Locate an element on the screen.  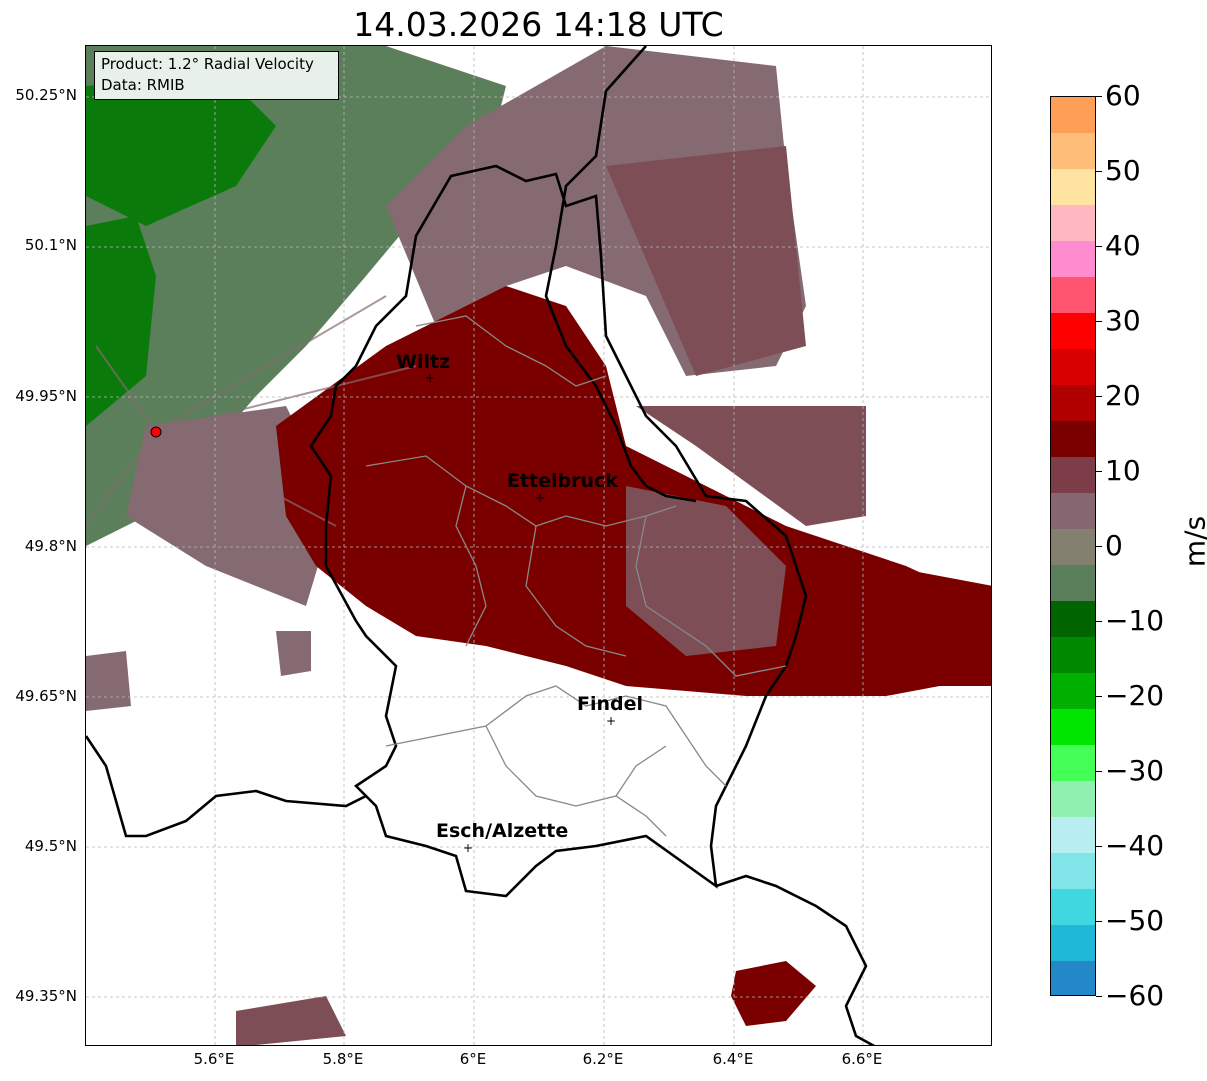
x-tick-label: 6°E is located at coordinates (473, 1059).